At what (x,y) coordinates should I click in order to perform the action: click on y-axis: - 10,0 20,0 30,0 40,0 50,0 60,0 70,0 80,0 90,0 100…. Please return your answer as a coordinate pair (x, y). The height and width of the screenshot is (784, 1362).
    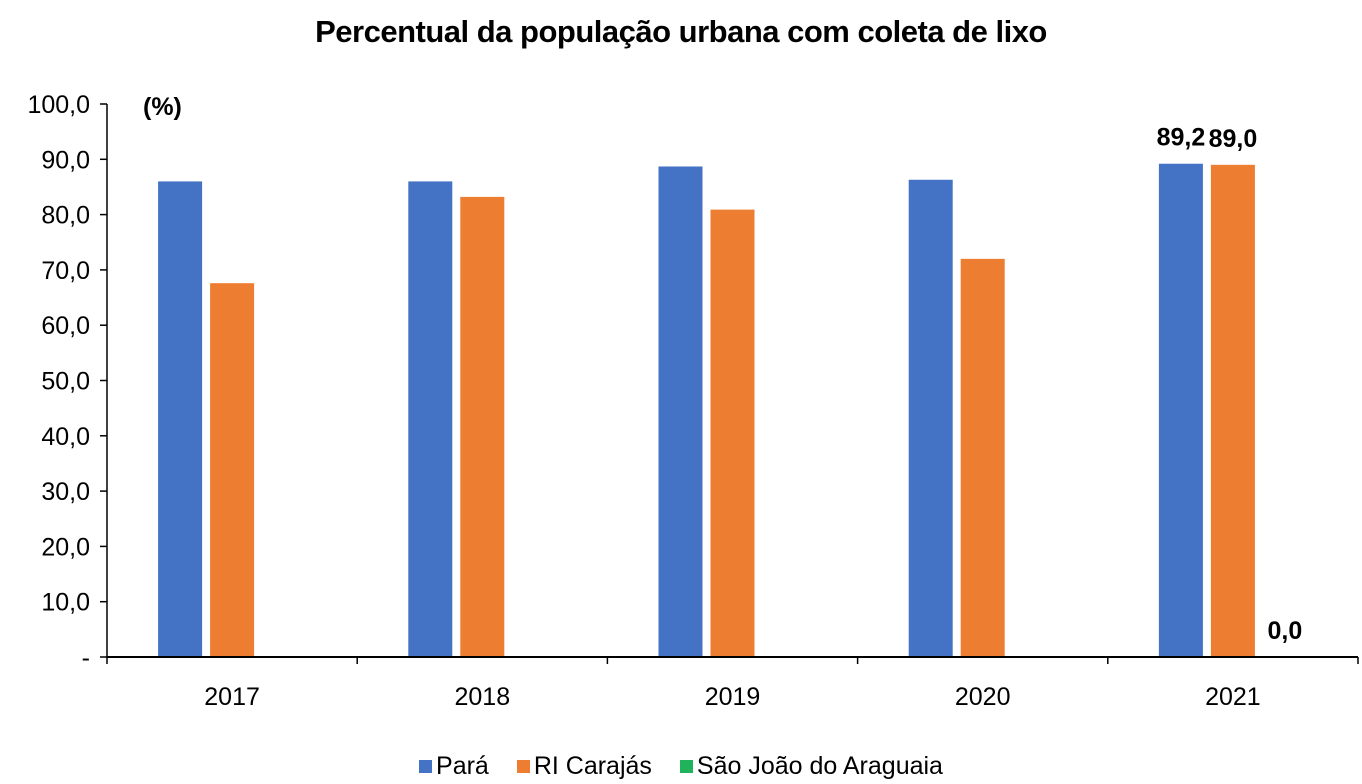
    Looking at the image, I should click on (104, 381).